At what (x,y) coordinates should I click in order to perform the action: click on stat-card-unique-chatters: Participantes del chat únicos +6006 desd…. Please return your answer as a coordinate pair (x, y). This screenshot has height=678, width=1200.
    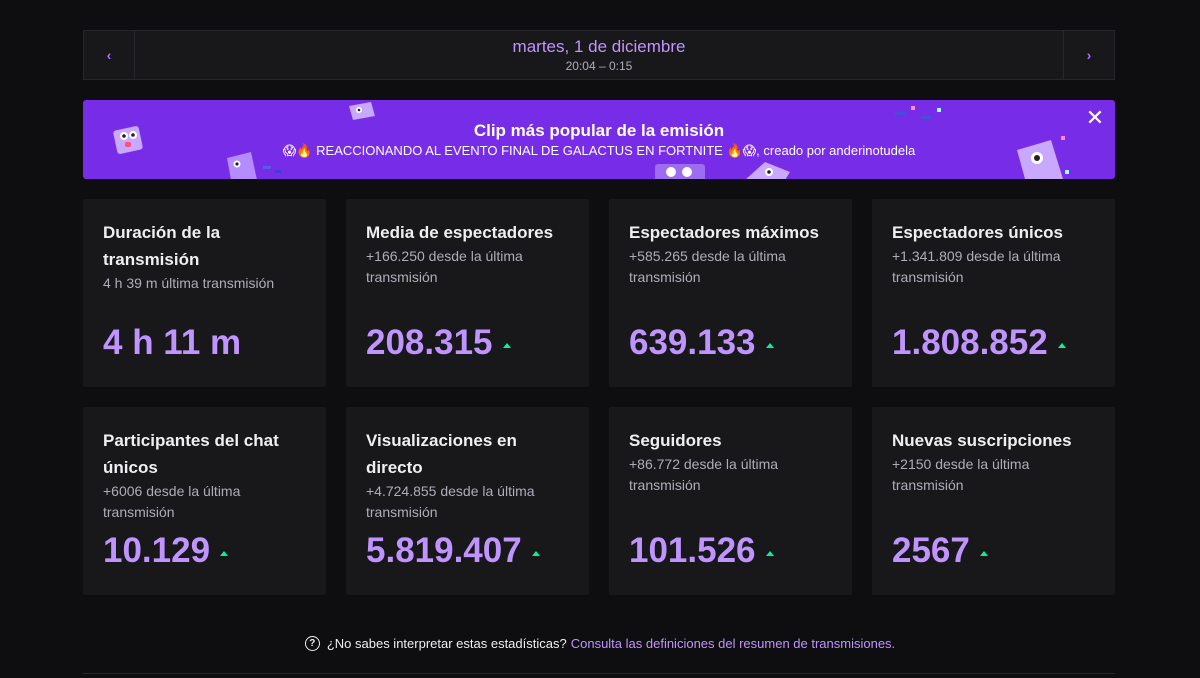
    Looking at the image, I should click on (204, 501).